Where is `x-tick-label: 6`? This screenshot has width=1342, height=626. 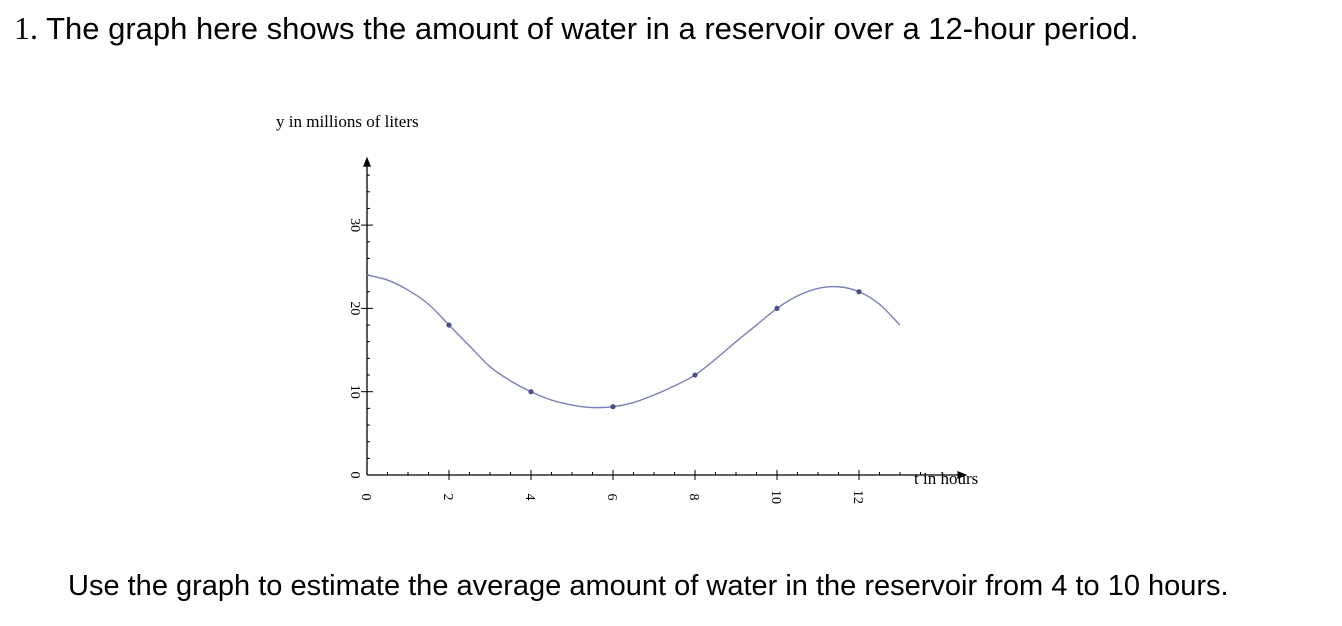 x-tick-label: 6 is located at coordinates (611, 497).